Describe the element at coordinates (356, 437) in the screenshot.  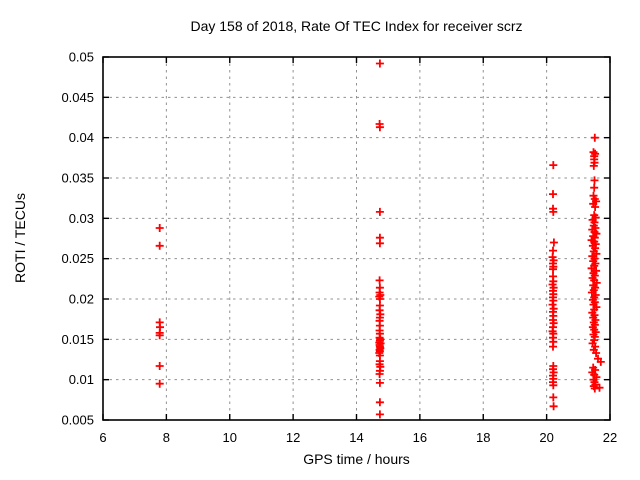
I see `x-tick-label: 14` at that location.